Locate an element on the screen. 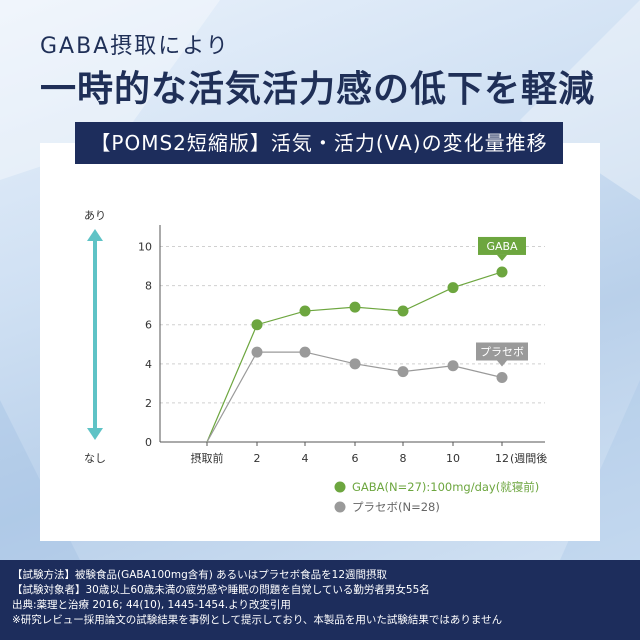 The width and height of the screenshot is (640, 640). y-tick-label: 8 is located at coordinates (148, 286).